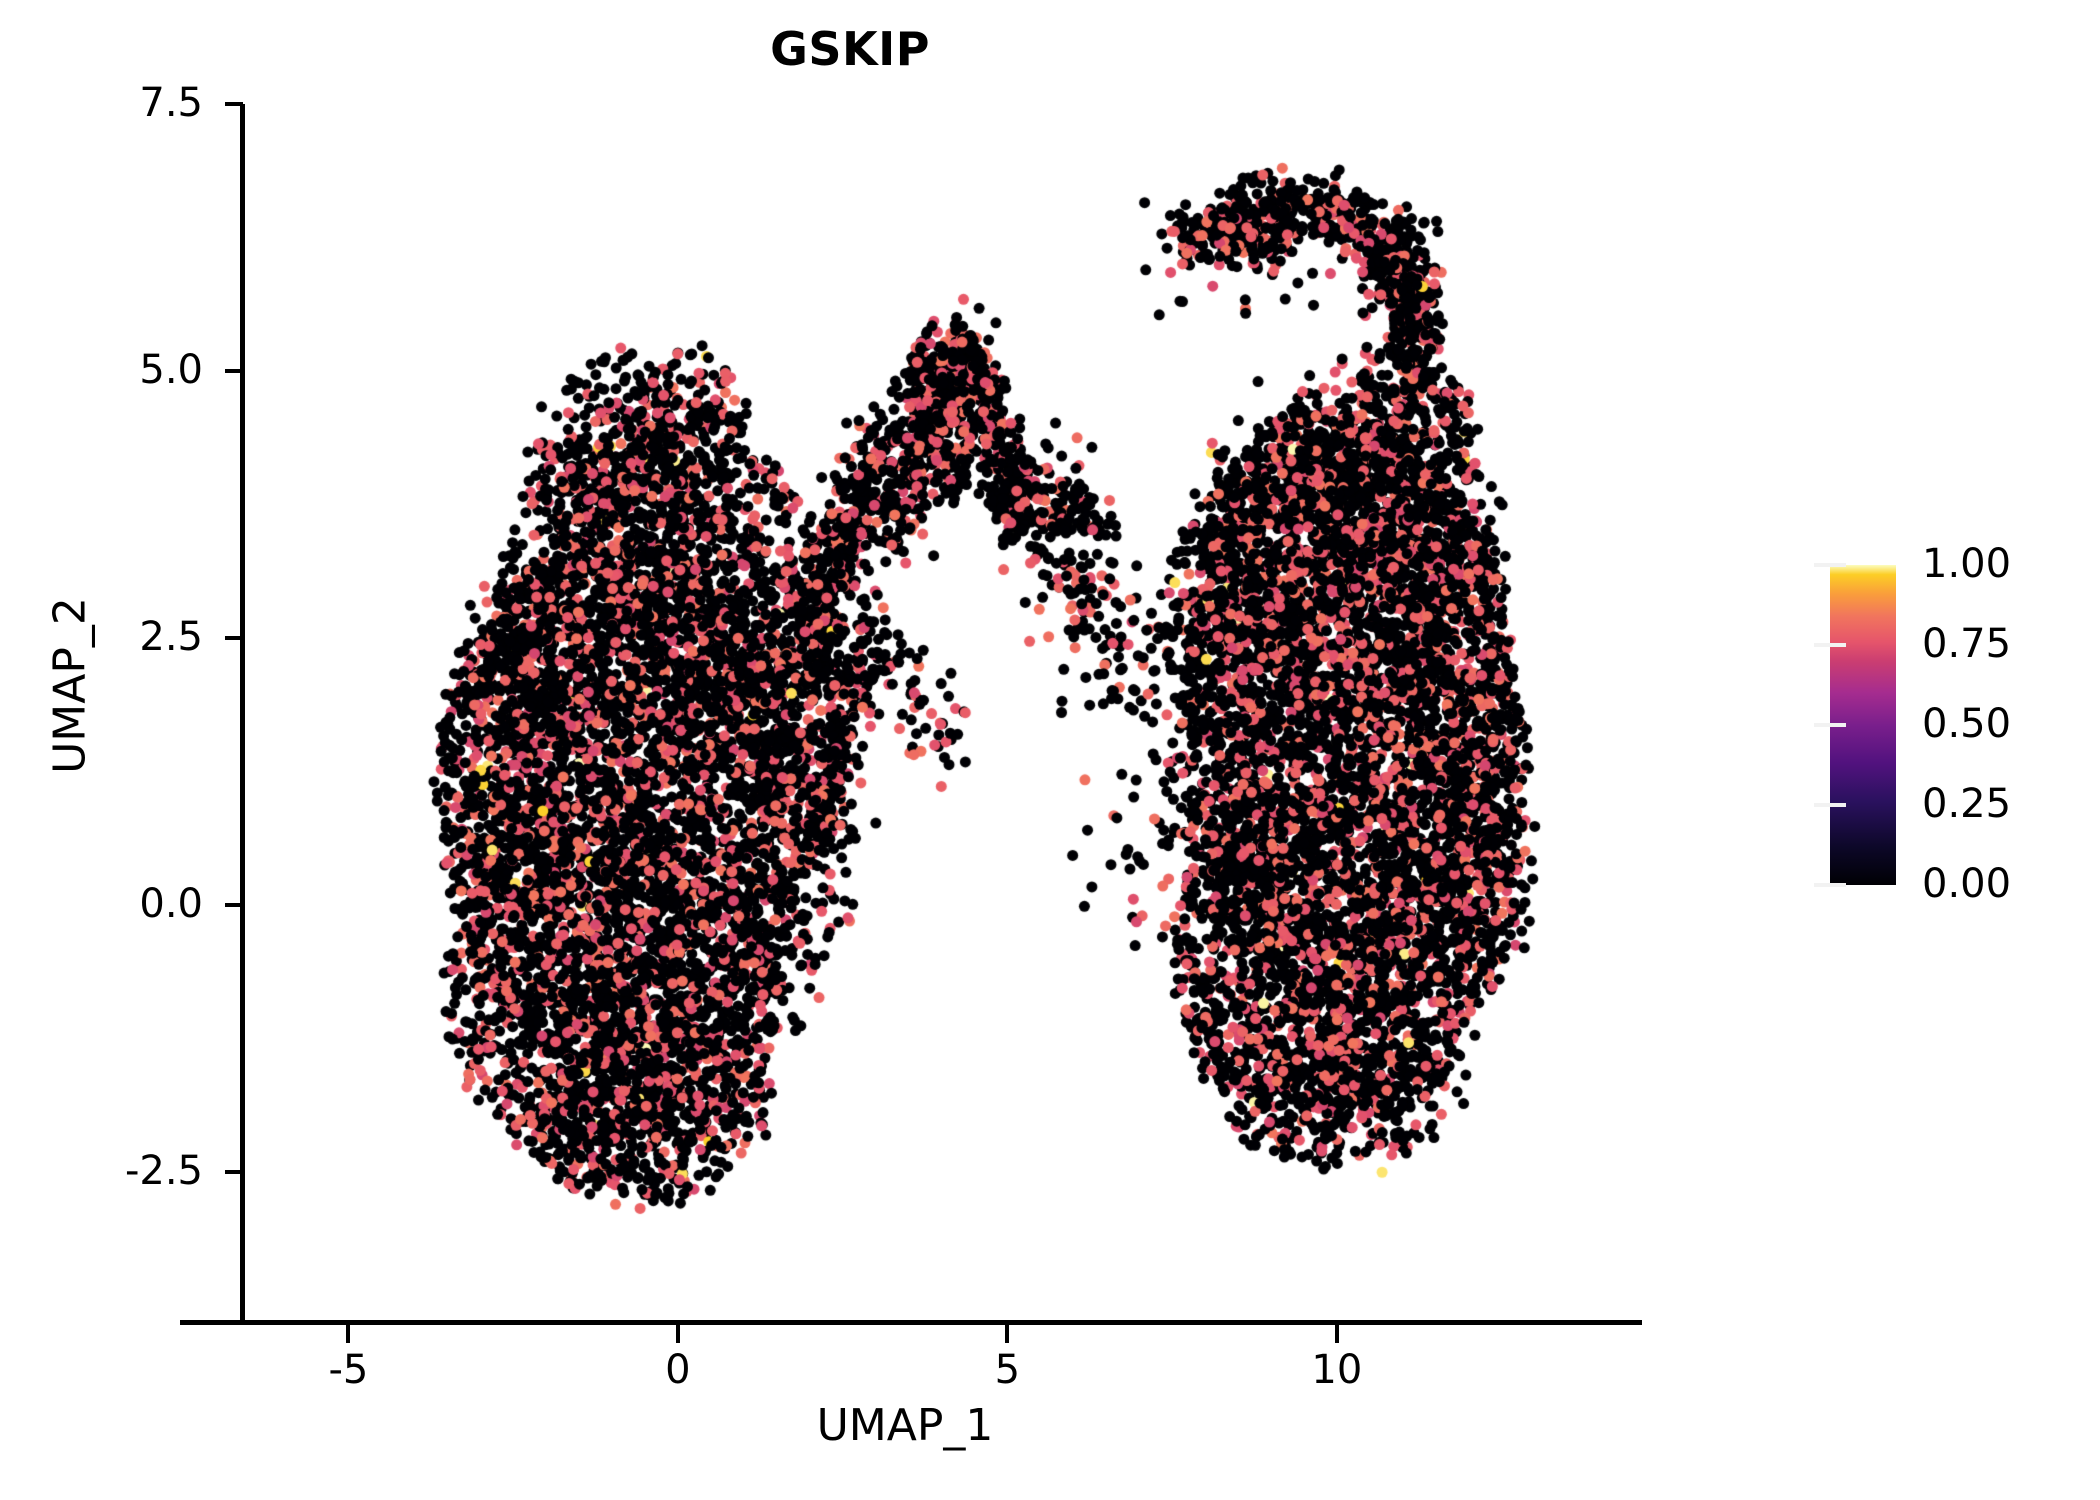 This screenshot has width=2100, height=1500. What do you see at coordinates (171, 370) in the screenshot?
I see `y-tick-label: 5.0` at bounding box center [171, 370].